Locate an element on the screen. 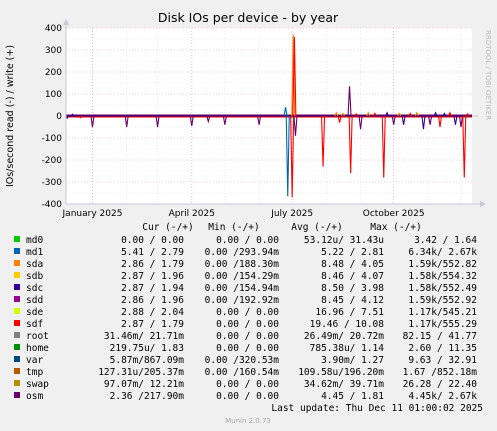 The image size is (497, 431). legend-cur-sdf: 2.87 / 1.79 is located at coordinates (152, 324).